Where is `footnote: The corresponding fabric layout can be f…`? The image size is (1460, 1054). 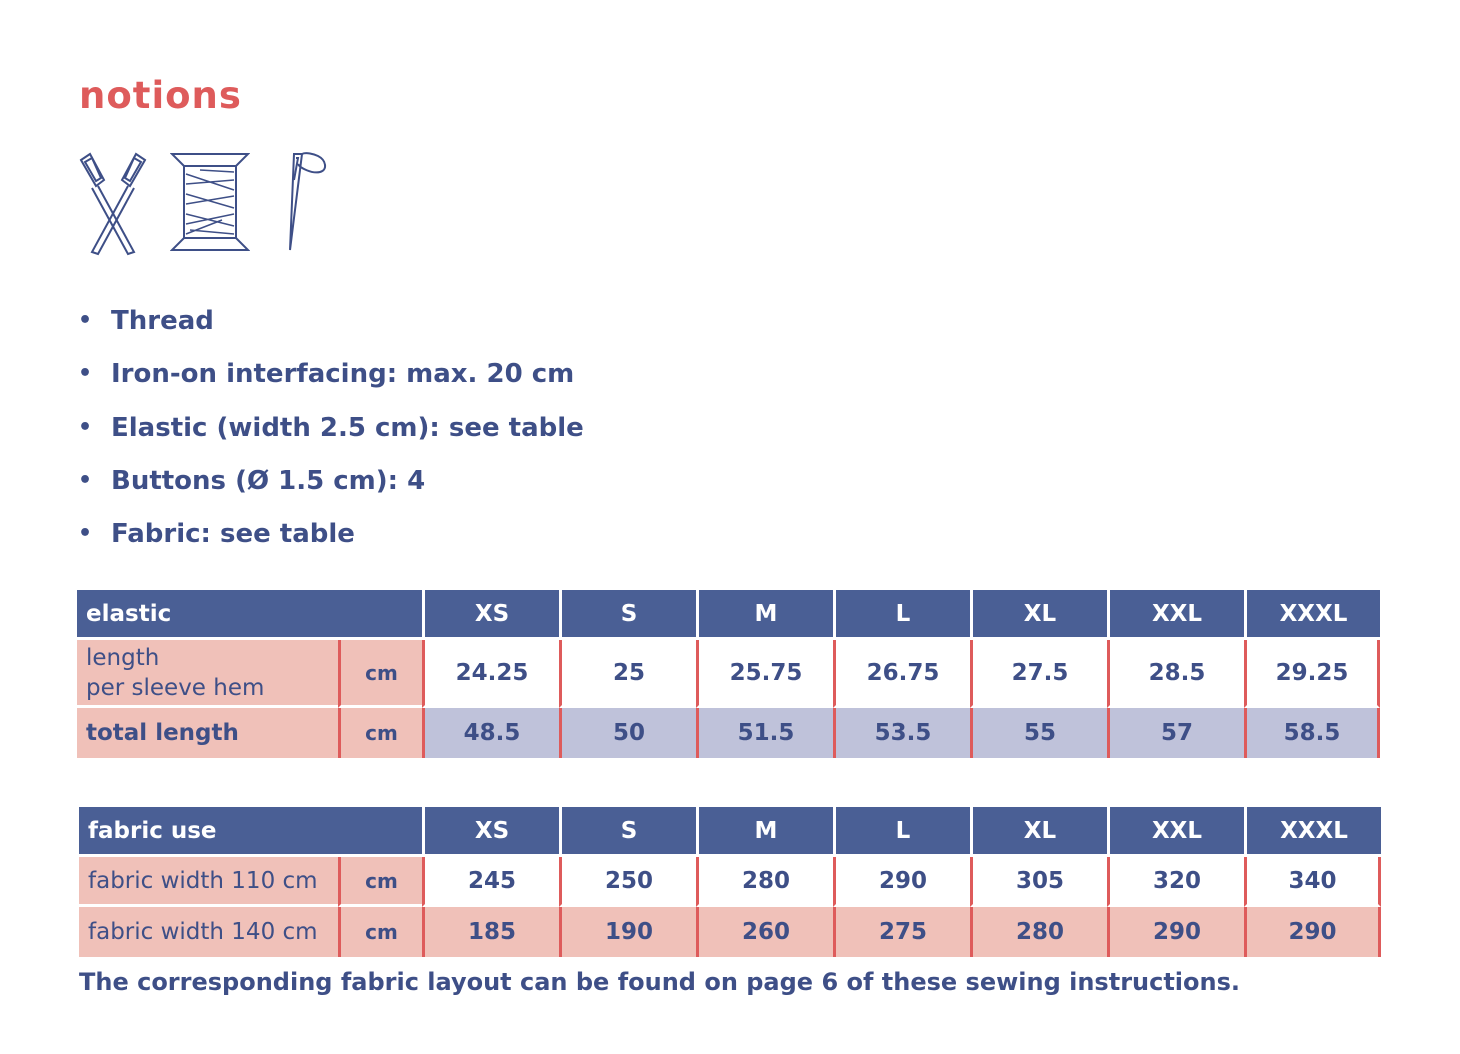 footnote: The corresponding fabric layout can be f… is located at coordinates (660, 982).